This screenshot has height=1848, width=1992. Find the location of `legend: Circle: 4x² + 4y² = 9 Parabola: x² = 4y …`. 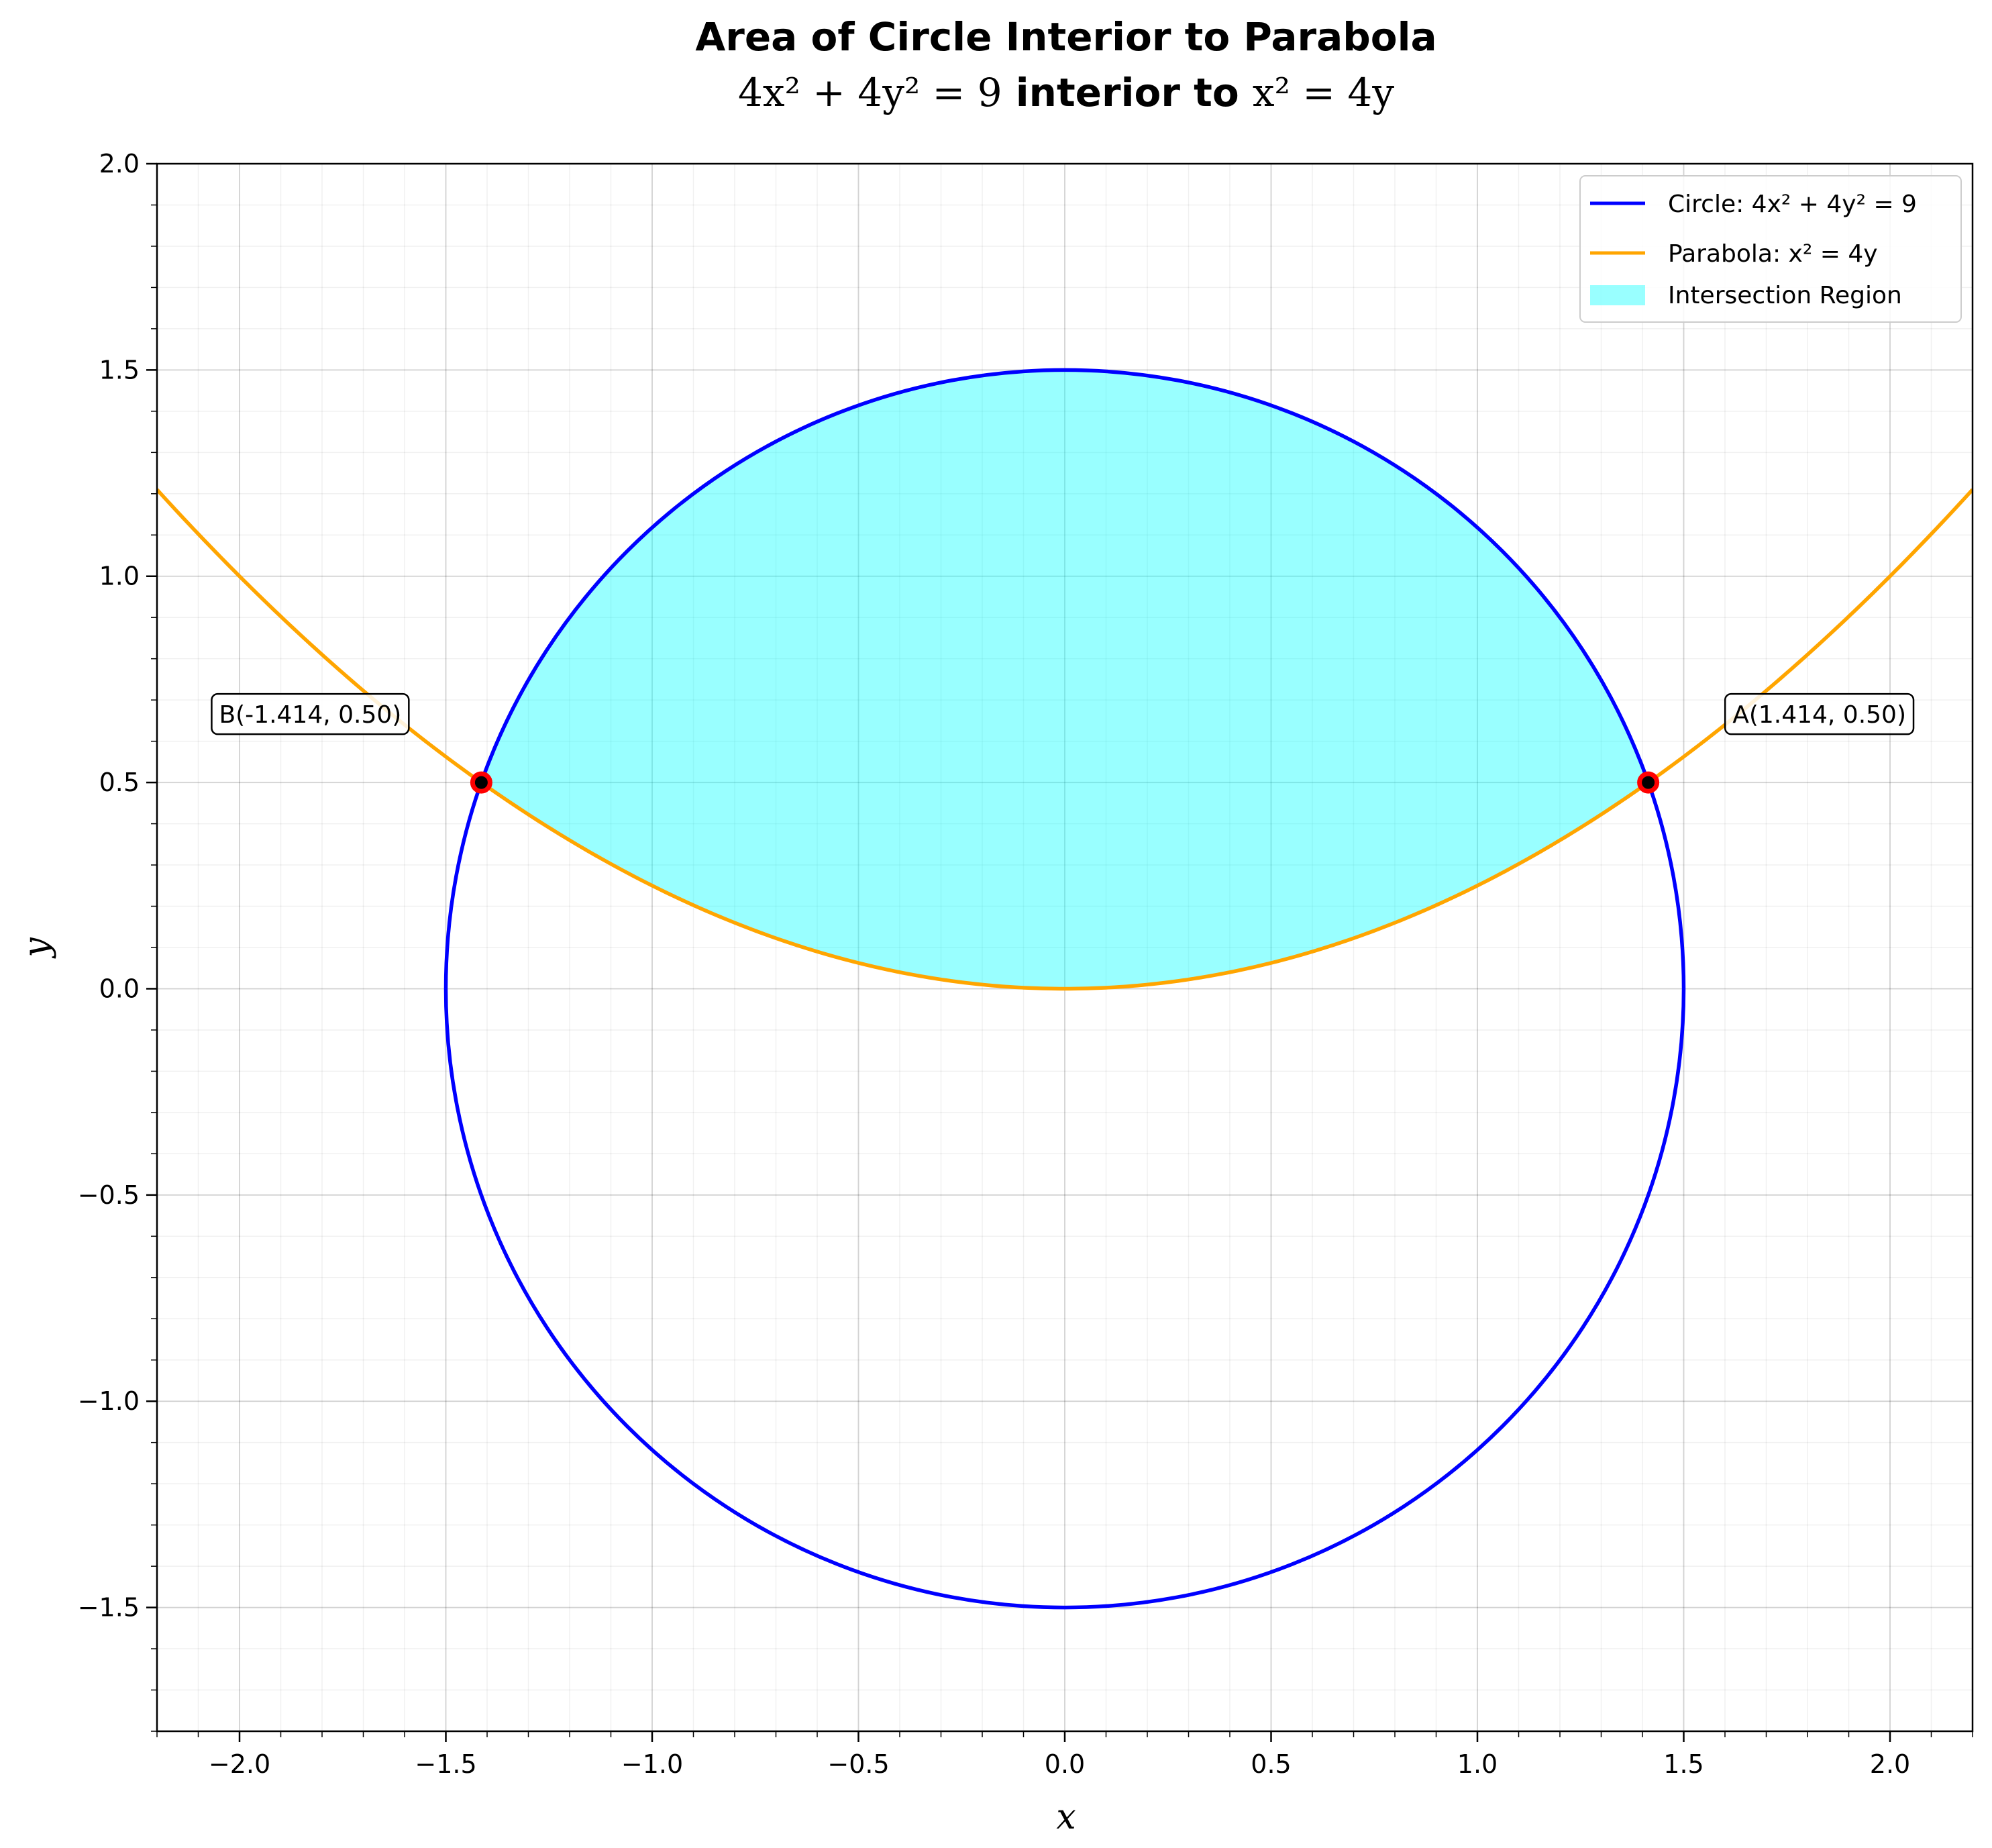

legend: Circle: 4x² + 4y² = 9 Parabola: x² = 4y … is located at coordinates (1771, 249).